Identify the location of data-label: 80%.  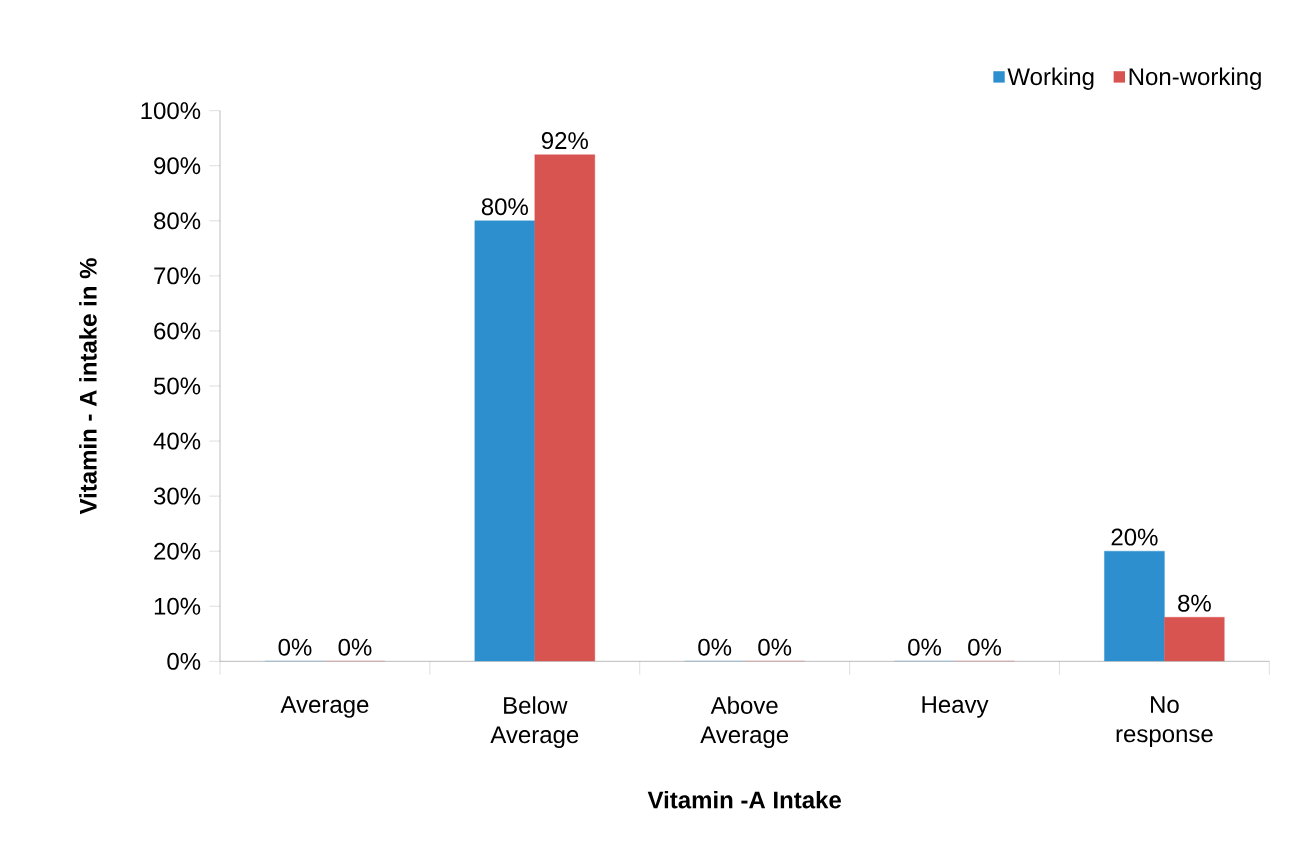
(504, 207).